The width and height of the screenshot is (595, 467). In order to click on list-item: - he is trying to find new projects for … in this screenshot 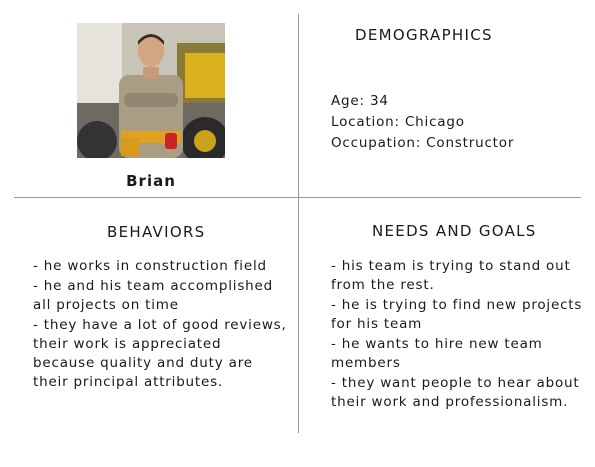, I will do `click(457, 314)`.